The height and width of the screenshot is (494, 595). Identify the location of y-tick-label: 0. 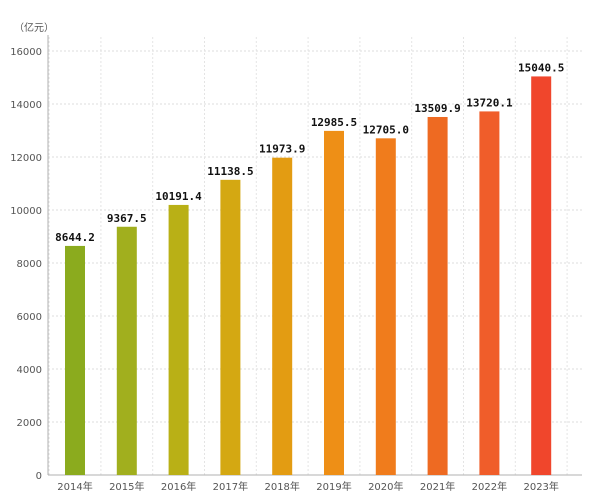
(39, 476).